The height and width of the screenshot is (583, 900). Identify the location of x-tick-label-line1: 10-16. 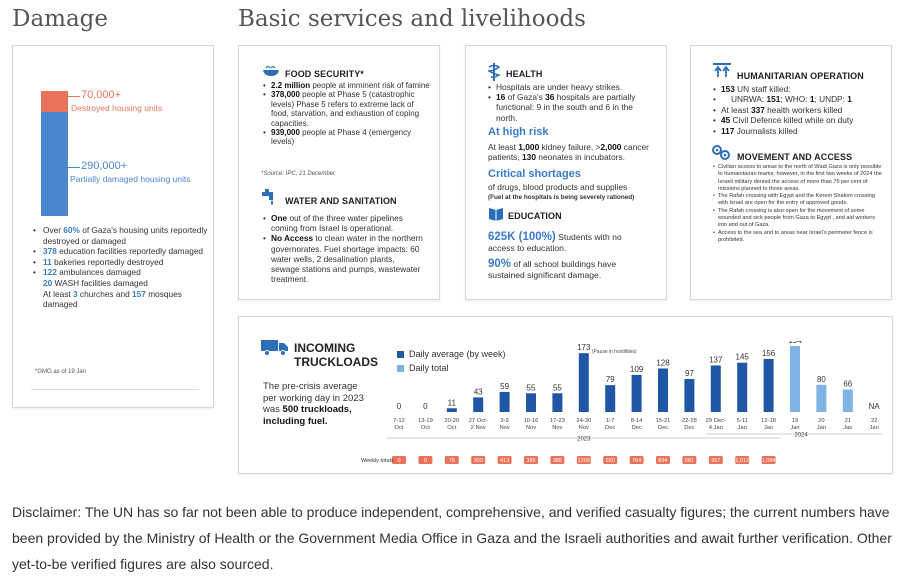
(531, 421).